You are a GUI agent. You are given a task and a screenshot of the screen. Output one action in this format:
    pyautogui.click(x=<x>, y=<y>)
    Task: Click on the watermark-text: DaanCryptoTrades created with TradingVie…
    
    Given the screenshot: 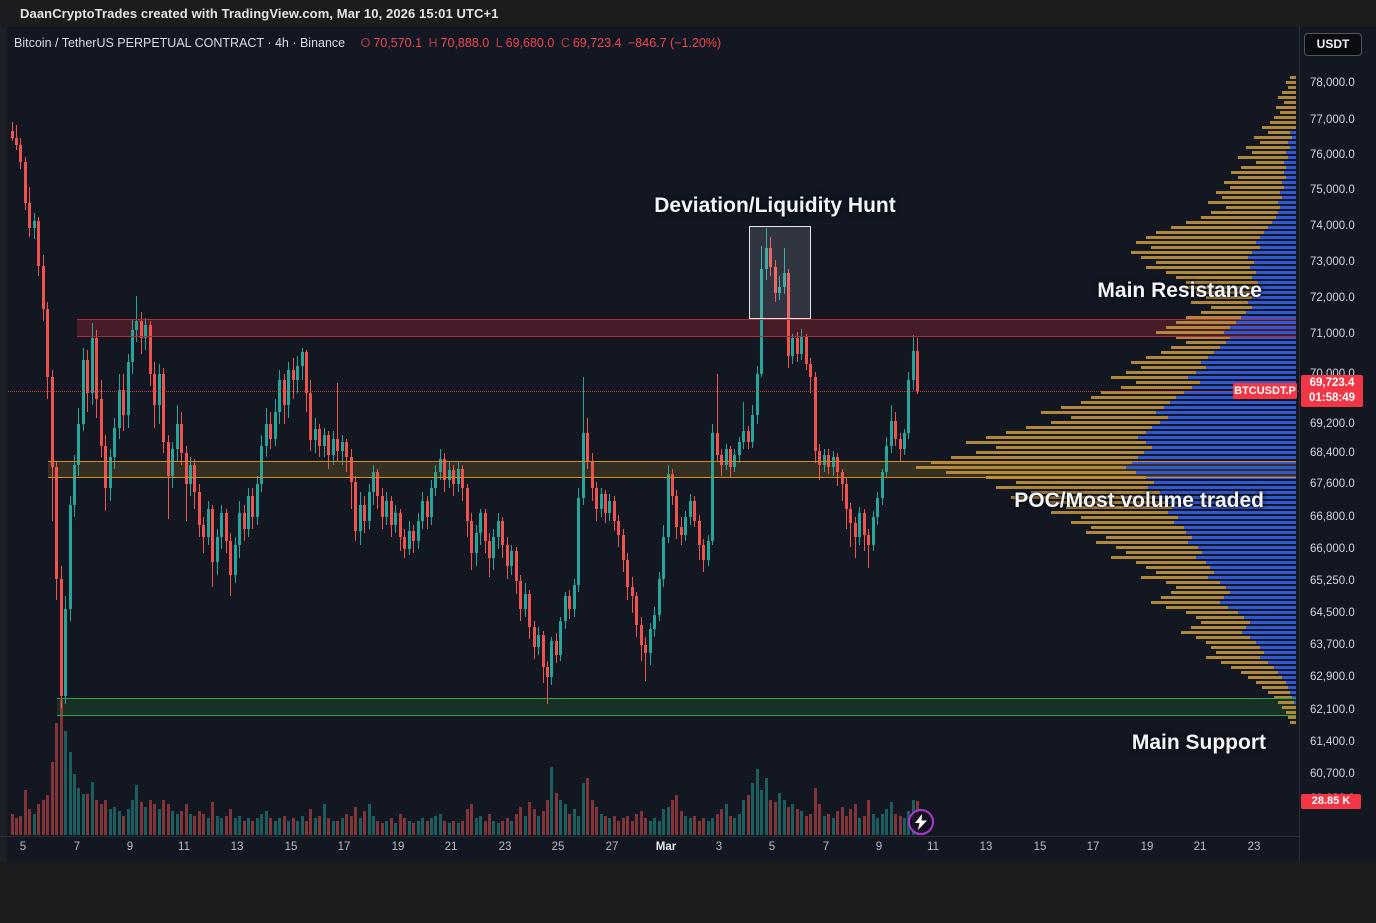 What is the action you would take?
    pyautogui.click(x=259, y=13)
    